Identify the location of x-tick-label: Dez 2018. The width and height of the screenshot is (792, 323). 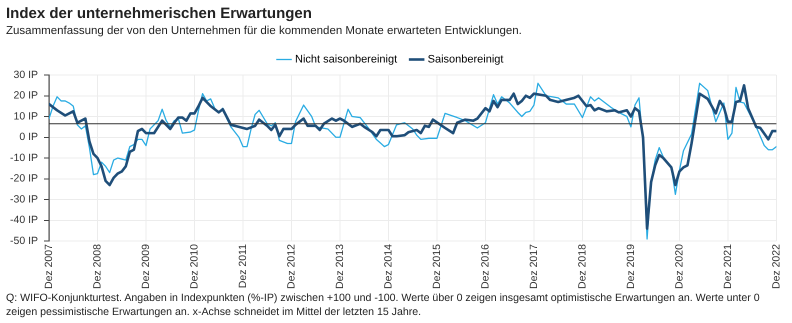
(582, 267).